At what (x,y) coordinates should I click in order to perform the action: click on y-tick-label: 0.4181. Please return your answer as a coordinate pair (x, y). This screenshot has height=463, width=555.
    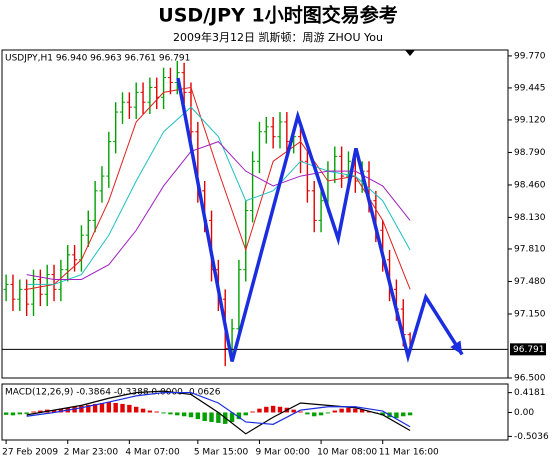
    Looking at the image, I should click on (530, 393).